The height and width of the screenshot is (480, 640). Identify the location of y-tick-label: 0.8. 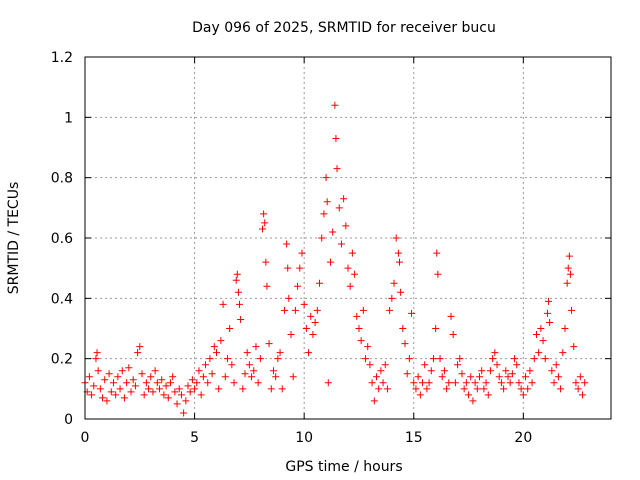
(62, 179).